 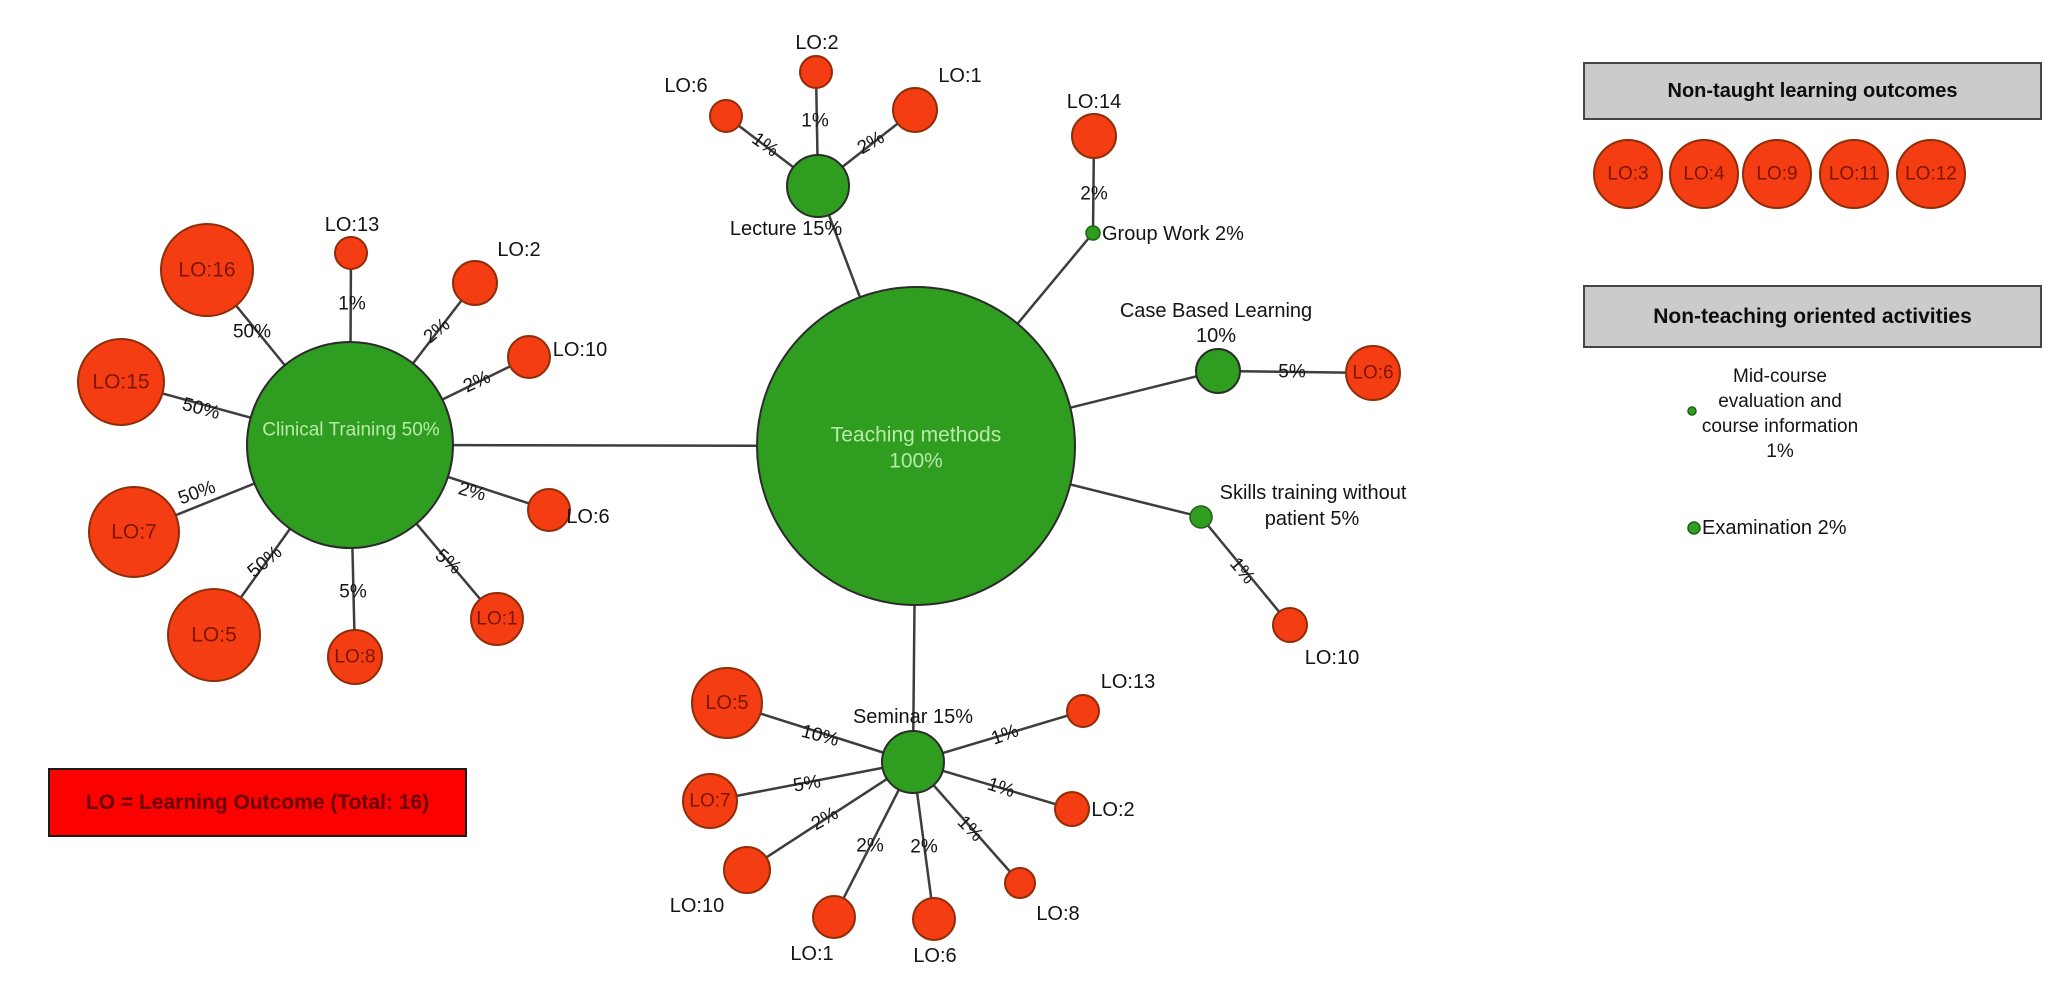 I want to click on node-s8, so click(x=1020, y=883).